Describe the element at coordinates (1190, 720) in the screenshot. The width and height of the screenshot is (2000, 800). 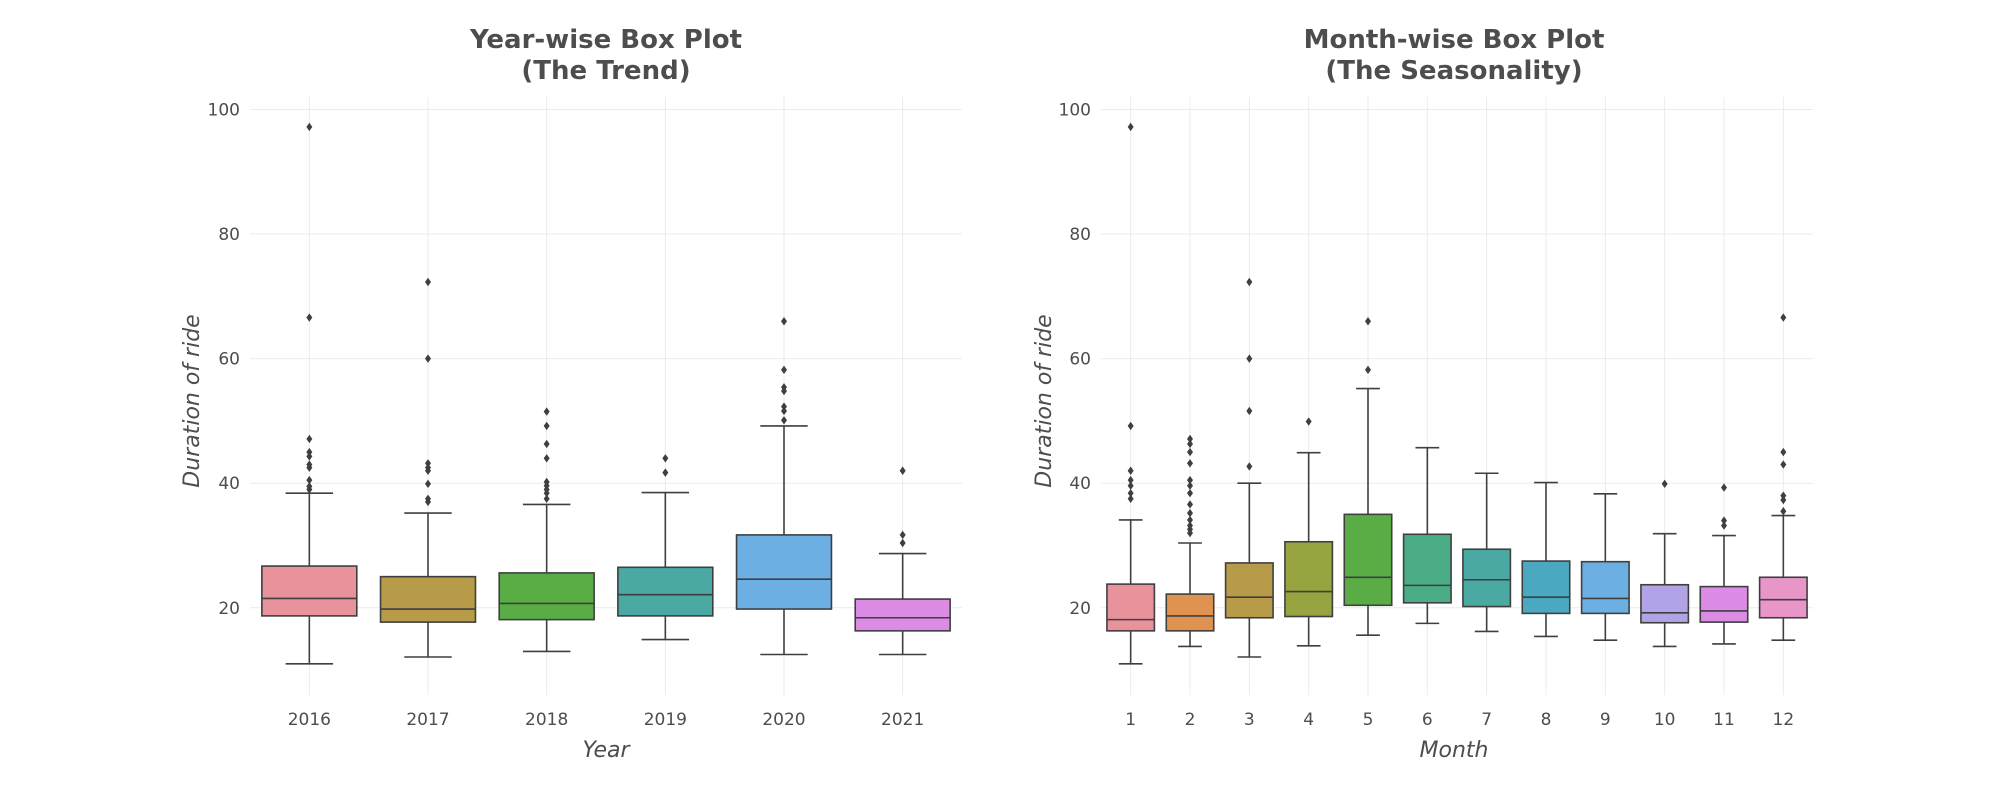
I see `x-tick-label: 2` at that location.